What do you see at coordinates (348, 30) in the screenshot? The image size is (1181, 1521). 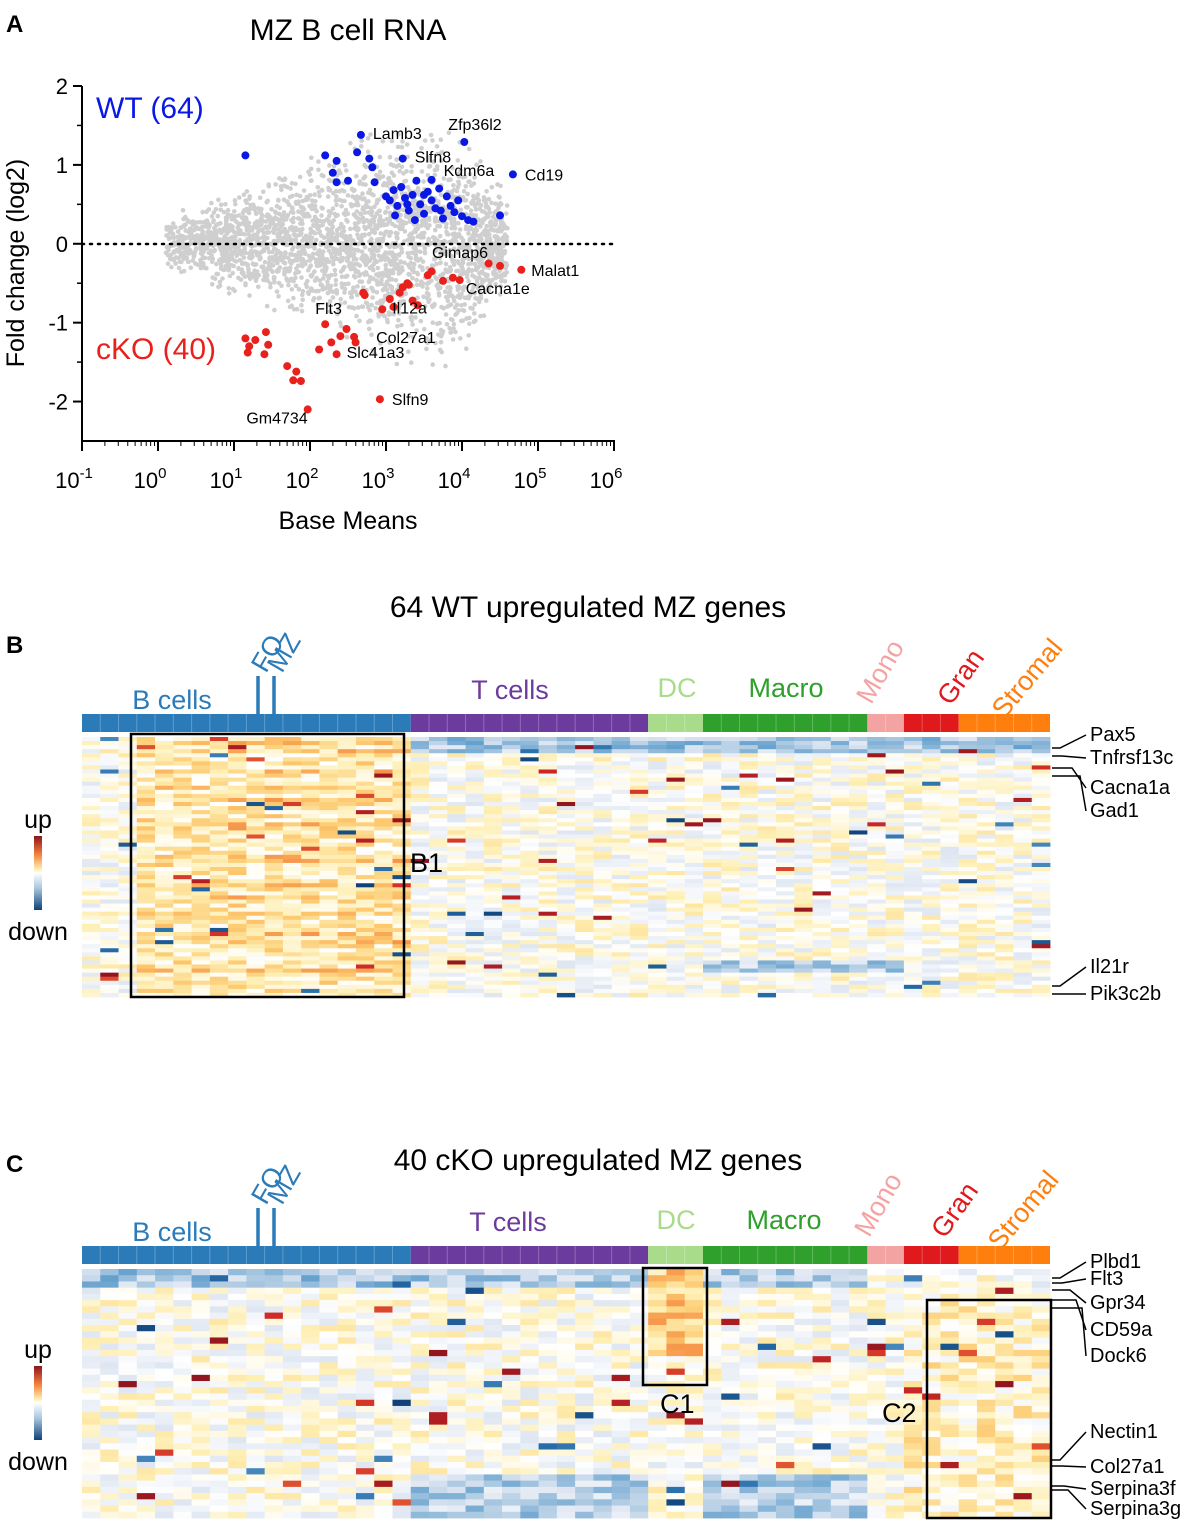 I see `scatter-title: MZ B cell RNA` at bounding box center [348, 30].